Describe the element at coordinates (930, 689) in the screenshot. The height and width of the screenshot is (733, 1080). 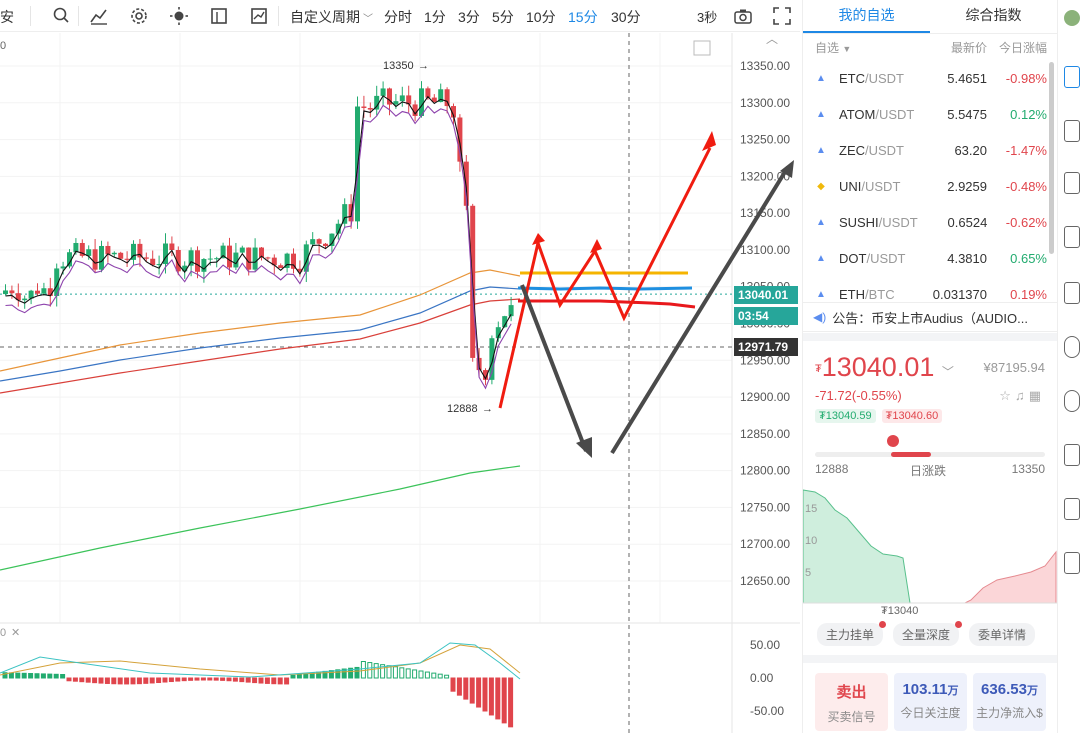
I see `attention-value-wrap: 103.11万` at that location.